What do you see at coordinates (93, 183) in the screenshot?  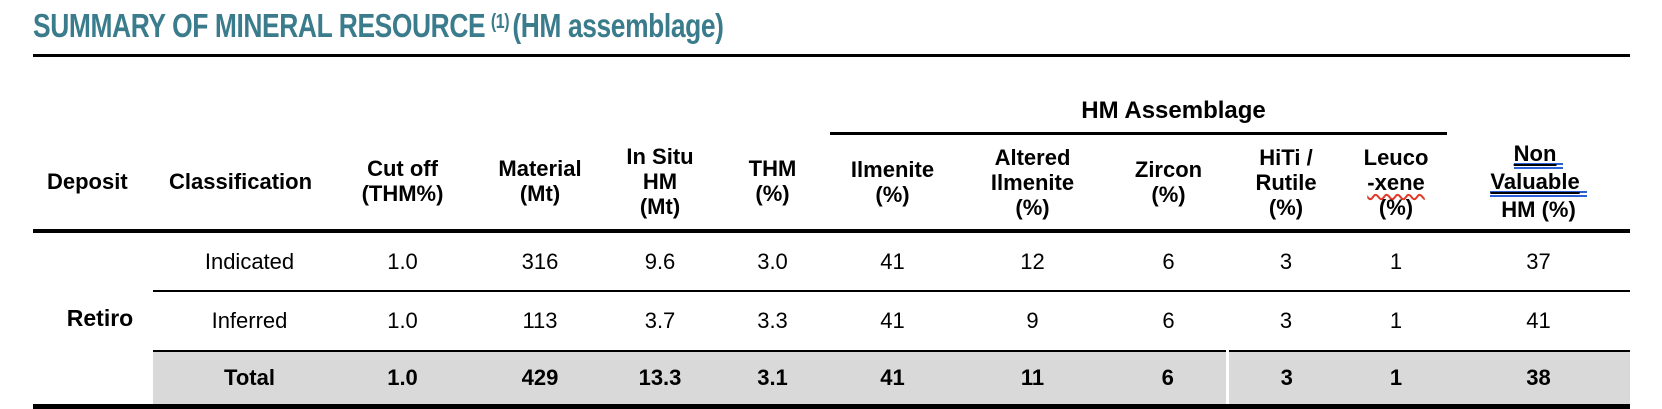 I see `header-cell-deposit: Deposit` at bounding box center [93, 183].